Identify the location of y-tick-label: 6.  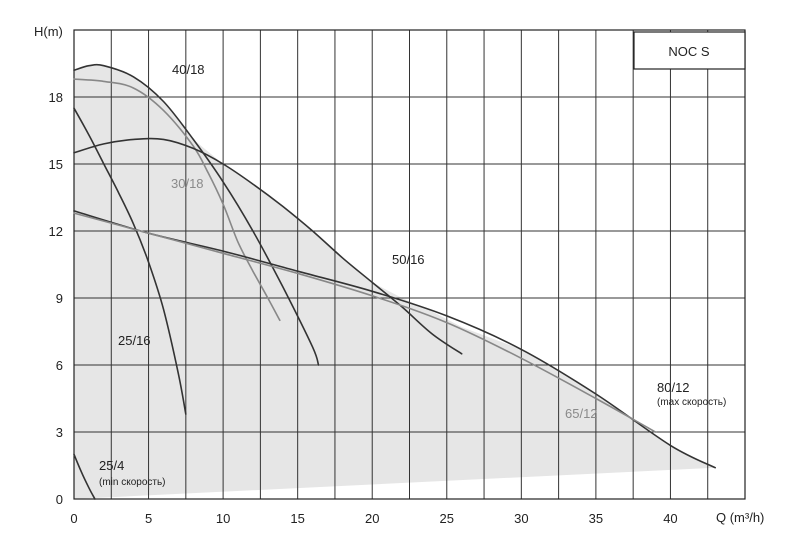
(59, 365).